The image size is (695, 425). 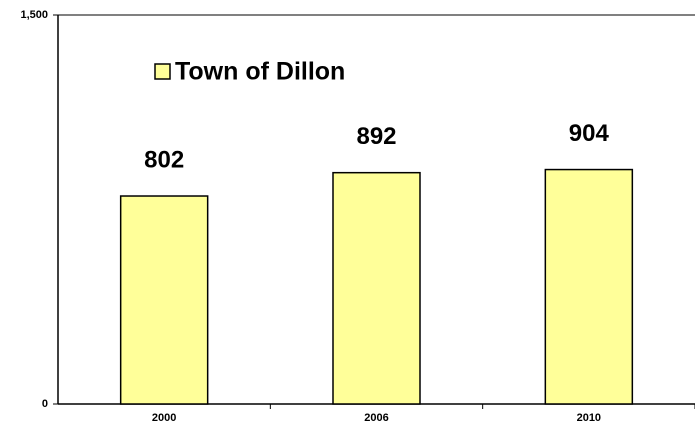 I want to click on legend-swatch, so click(x=162, y=71).